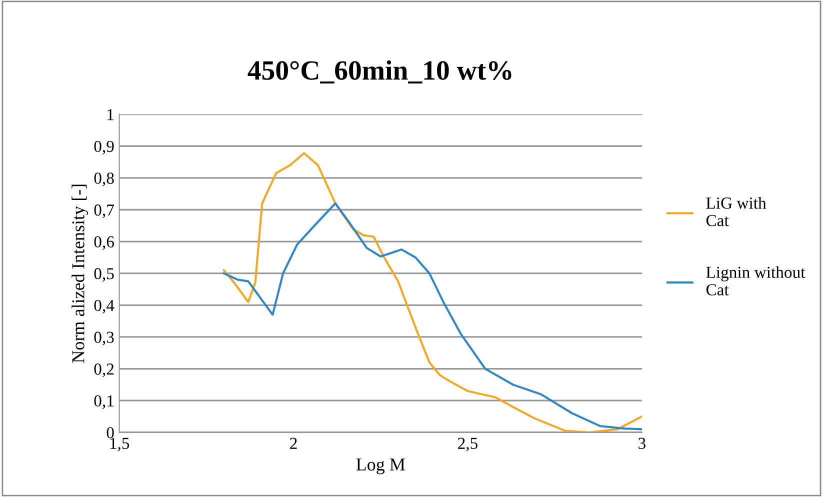  What do you see at coordinates (110, 432) in the screenshot?
I see `y-tick-label: 0` at bounding box center [110, 432].